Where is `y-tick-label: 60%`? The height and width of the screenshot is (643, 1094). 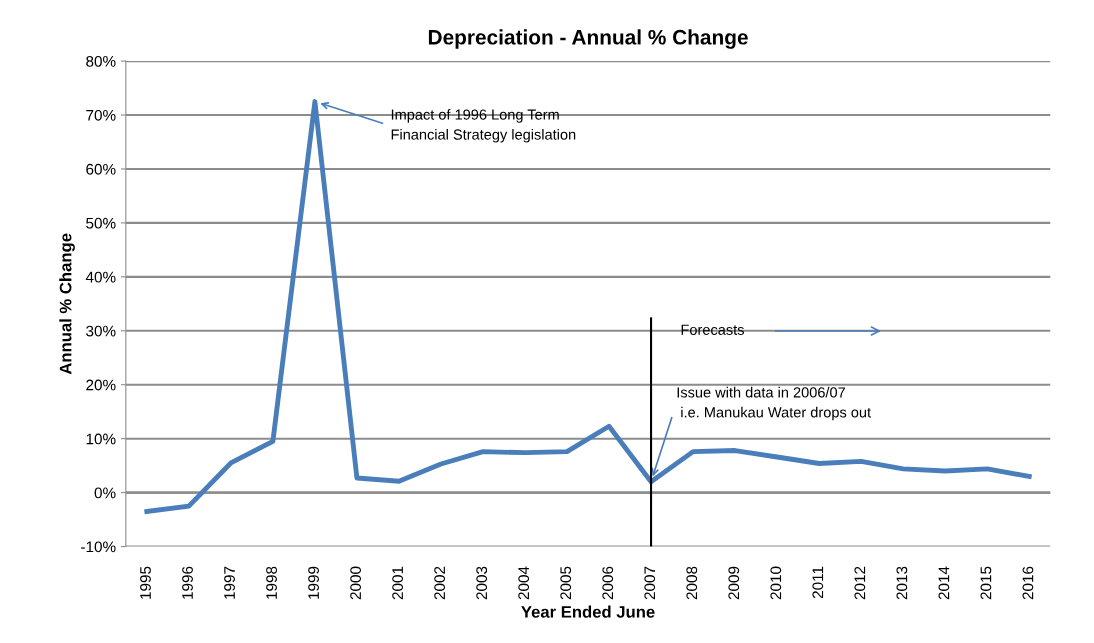
y-tick-label: 60% is located at coordinates (101, 169).